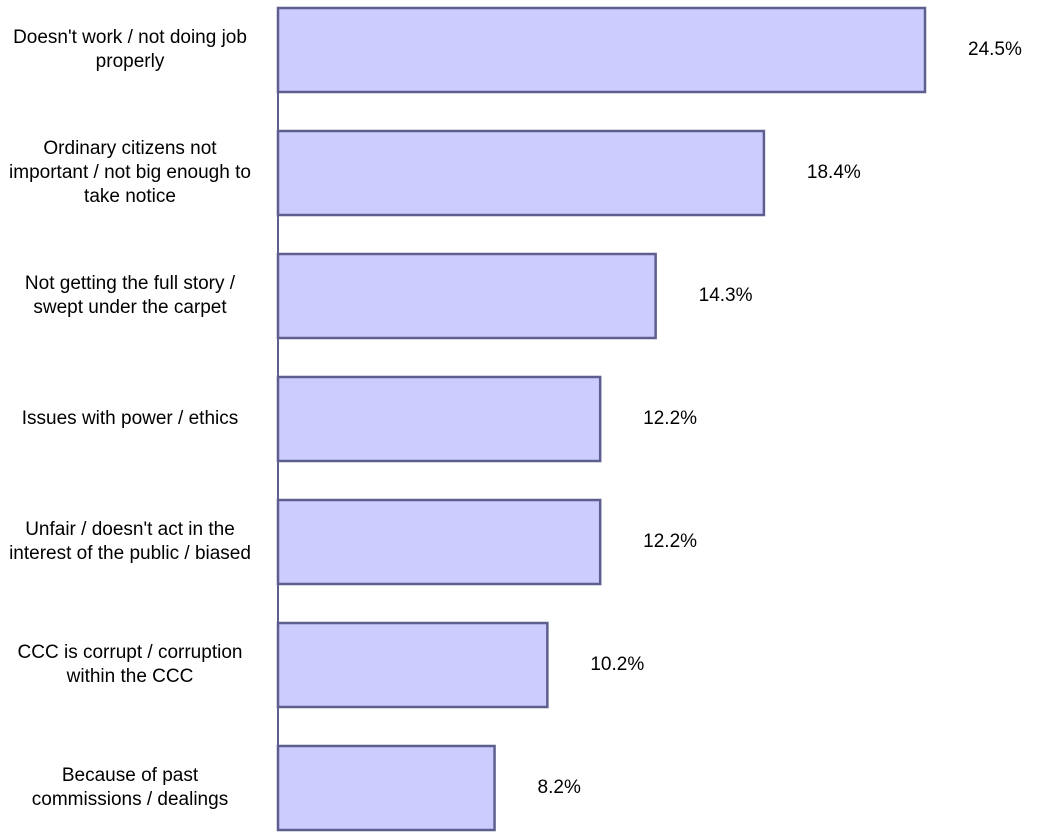  What do you see at coordinates (617, 664) in the screenshot?
I see `value-label: 10.2%` at bounding box center [617, 664].